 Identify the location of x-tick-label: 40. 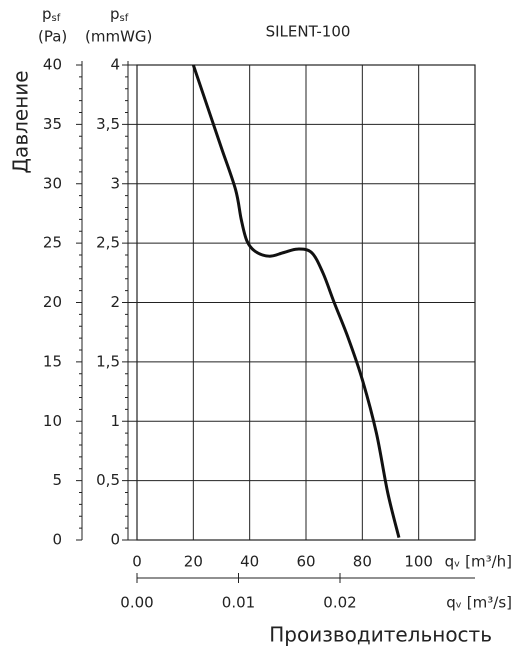
(249, 562).